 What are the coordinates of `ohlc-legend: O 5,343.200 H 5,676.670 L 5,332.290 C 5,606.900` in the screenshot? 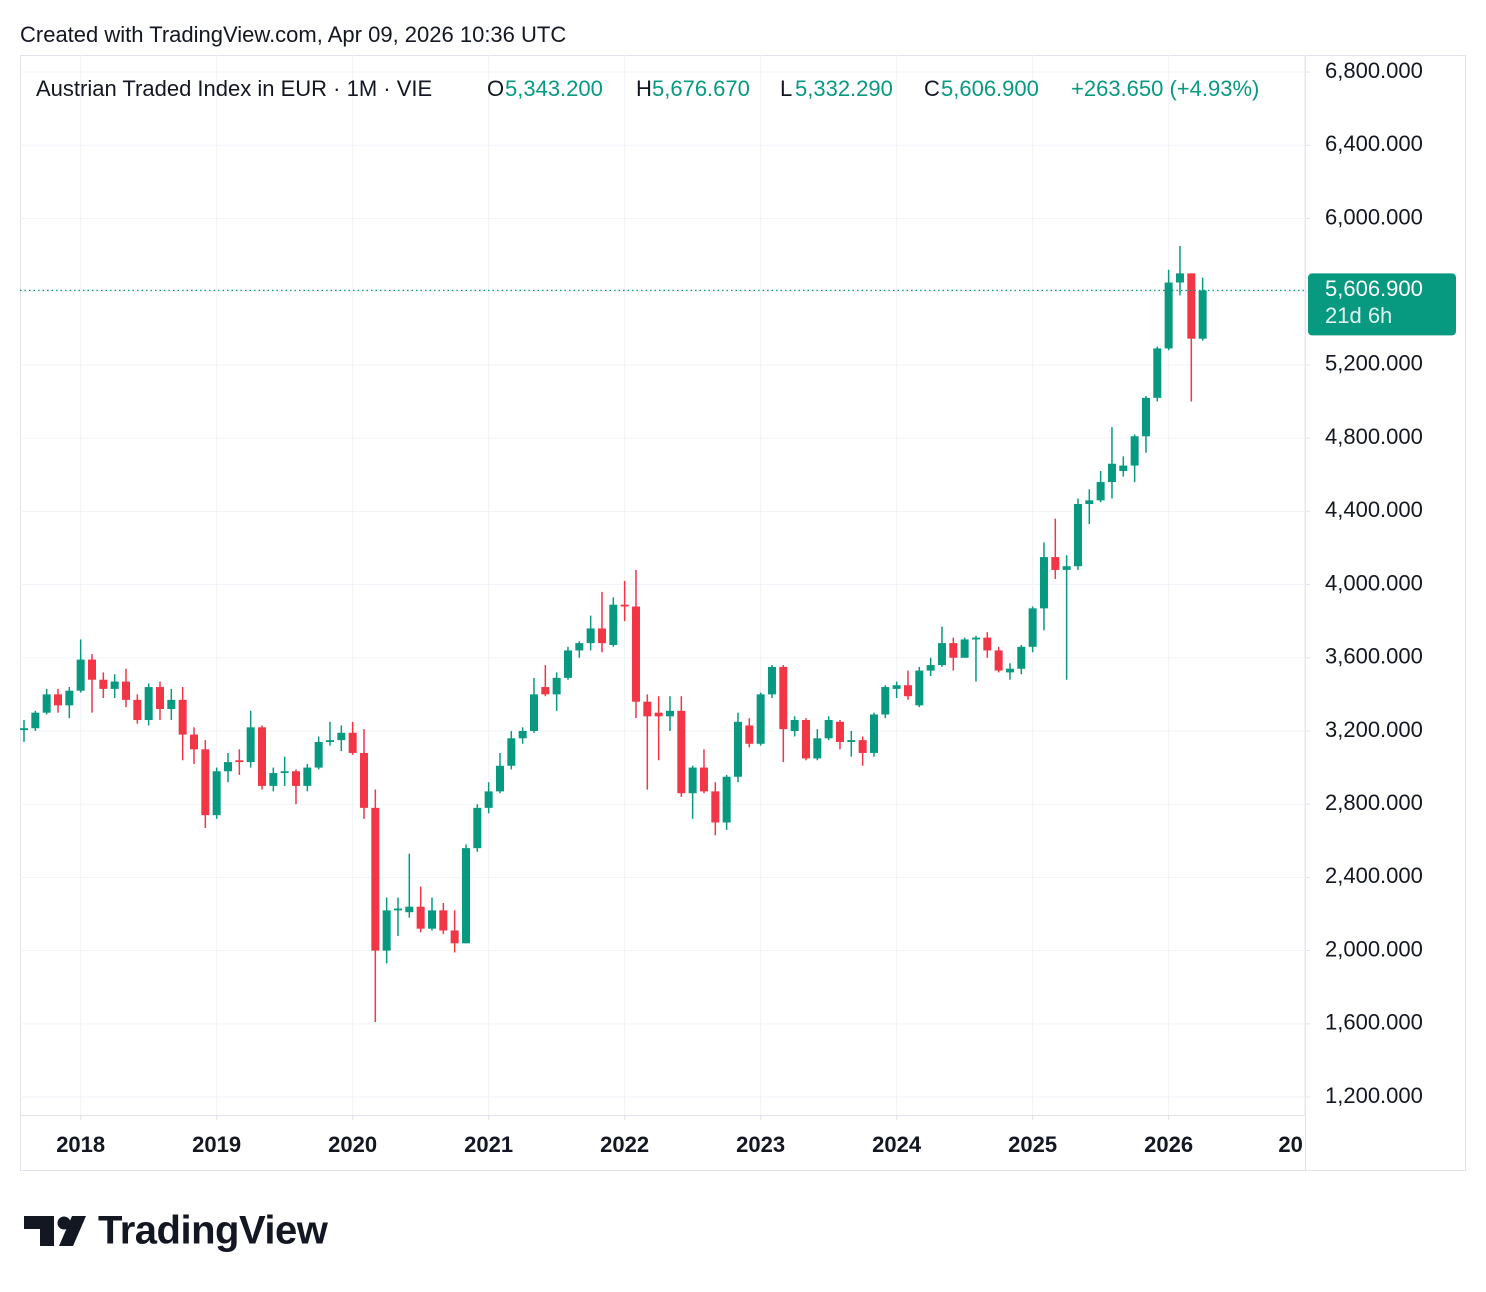 It's located at (763, 88).